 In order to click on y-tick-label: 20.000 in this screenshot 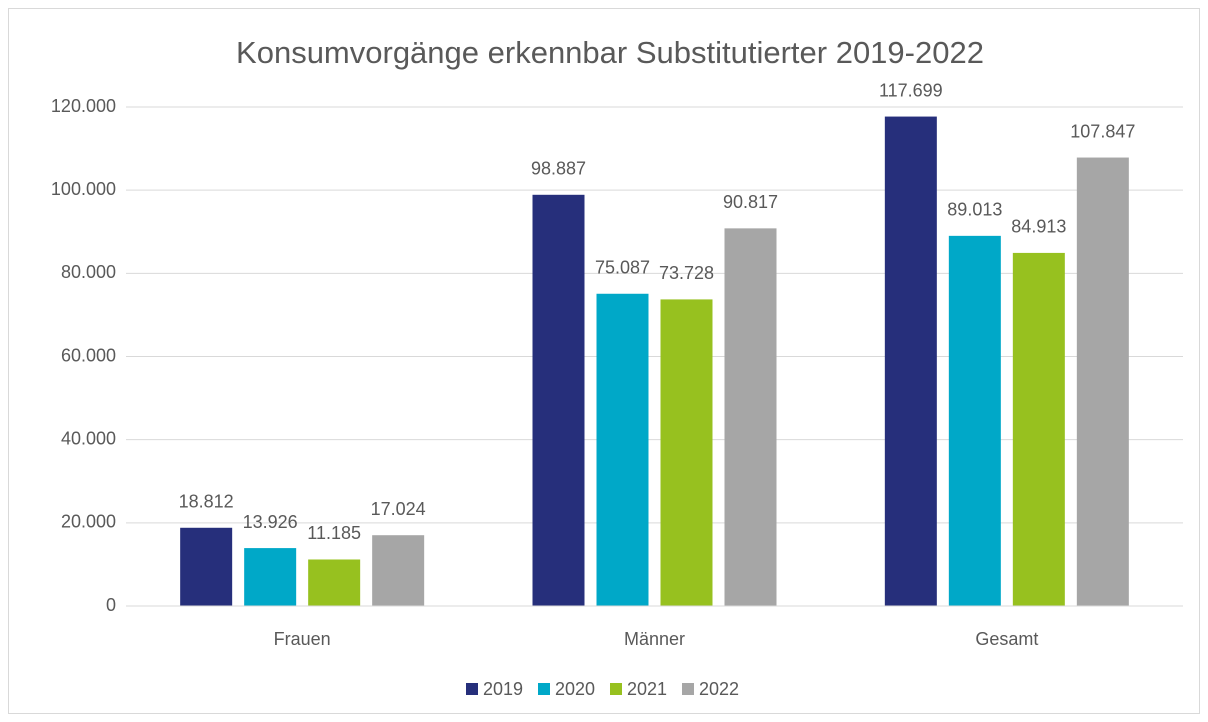, I will do `click(88, 522)`.